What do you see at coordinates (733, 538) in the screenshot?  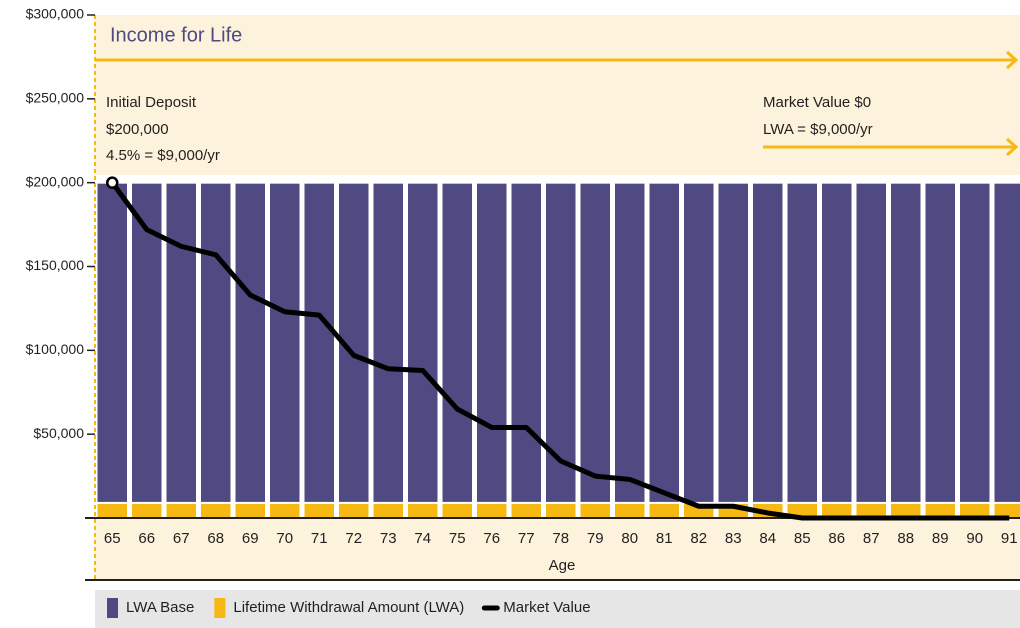 I see `x-tick-label: 83` at bounding box center [733, 538].